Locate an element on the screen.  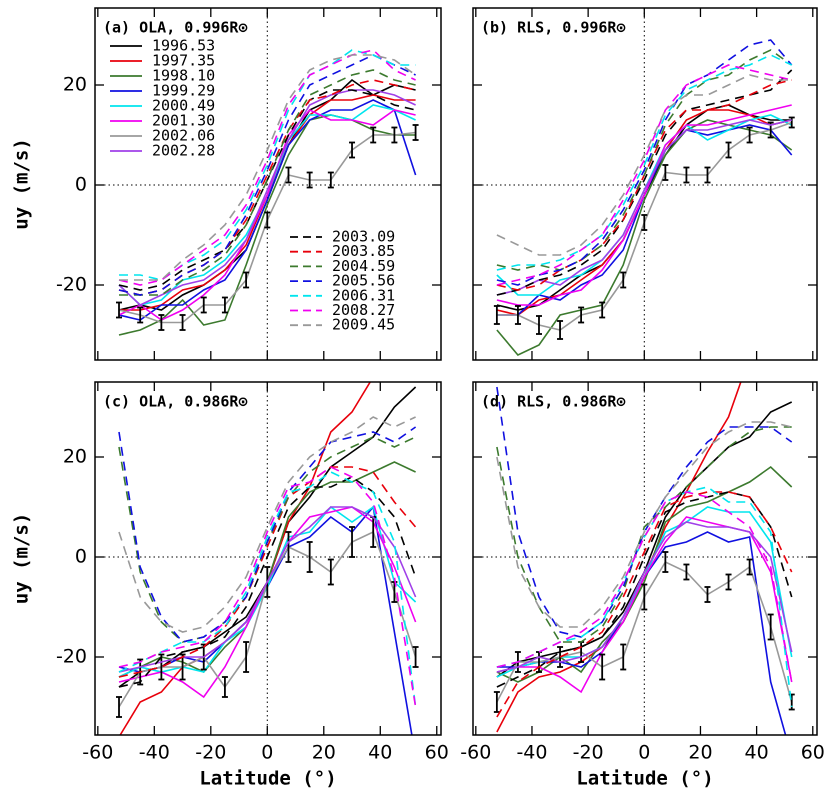
legend-label: 1997.35 is located at coordinates (183, 61).